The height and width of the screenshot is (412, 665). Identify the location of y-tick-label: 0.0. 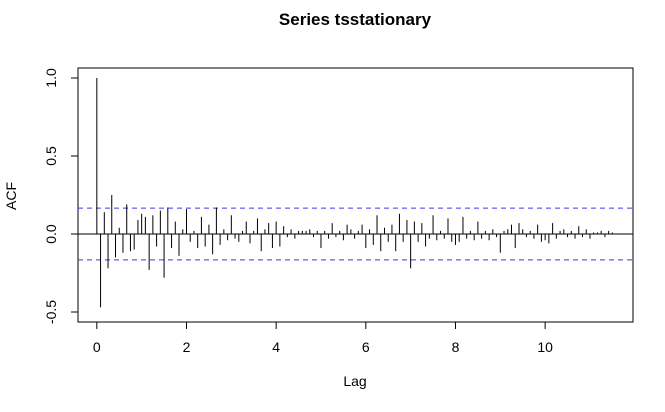
(51, 234).